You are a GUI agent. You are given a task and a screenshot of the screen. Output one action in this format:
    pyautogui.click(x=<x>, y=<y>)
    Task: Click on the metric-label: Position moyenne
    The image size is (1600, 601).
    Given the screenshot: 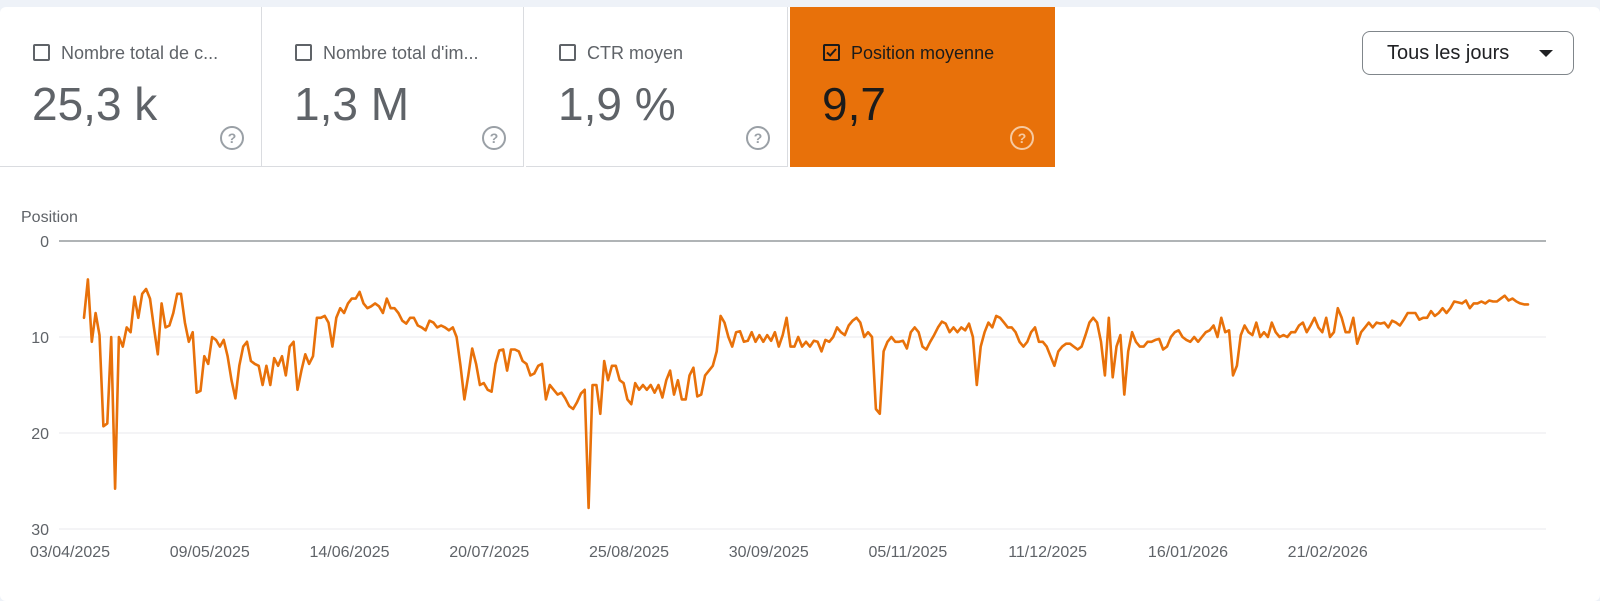 What is the action you would take?
    pyautogui.click(x=923, y=53)
    